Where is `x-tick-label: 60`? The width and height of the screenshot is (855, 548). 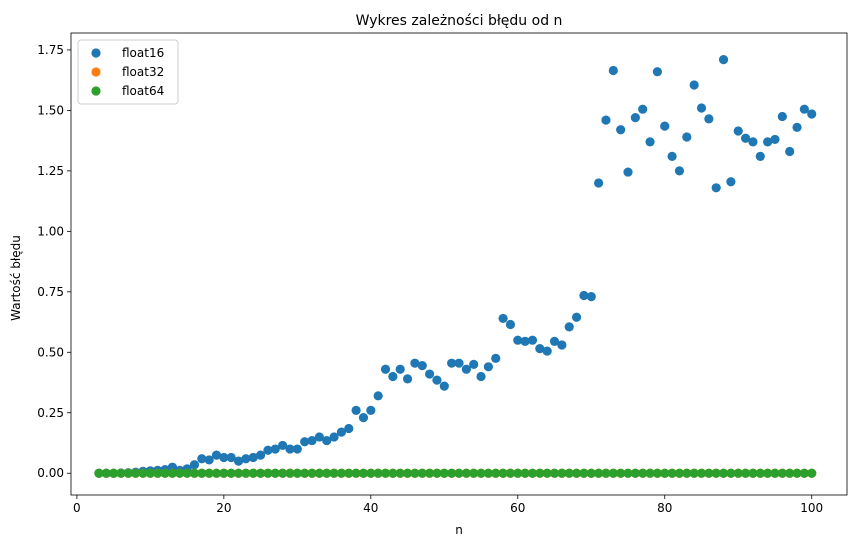
x-tick-label: 60 is located at coordinates (517, 508).